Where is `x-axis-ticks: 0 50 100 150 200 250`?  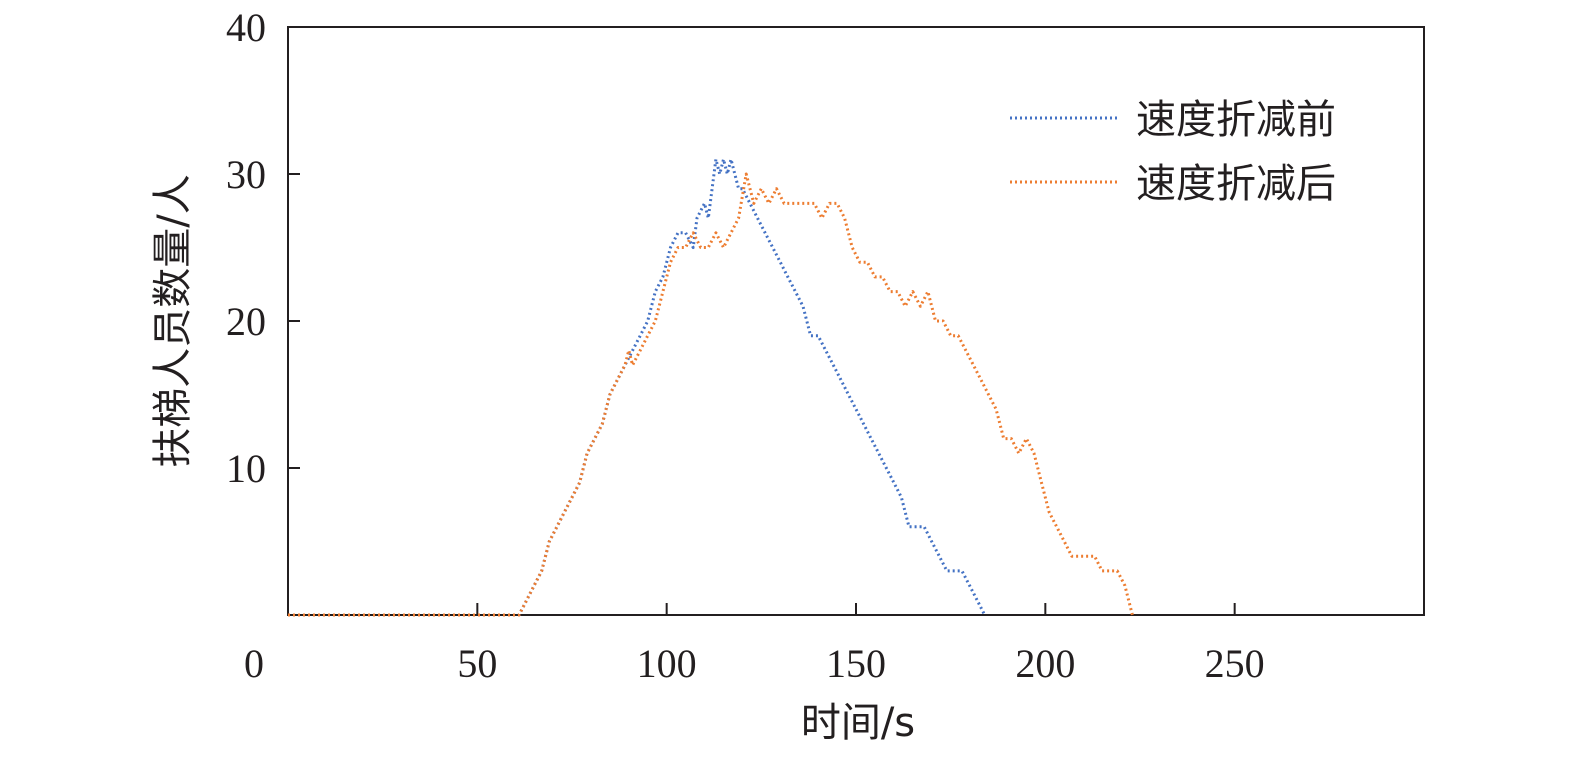
x-axis-ticks: 0 50 100 150 200 250 is located at coordinates (754, 644).